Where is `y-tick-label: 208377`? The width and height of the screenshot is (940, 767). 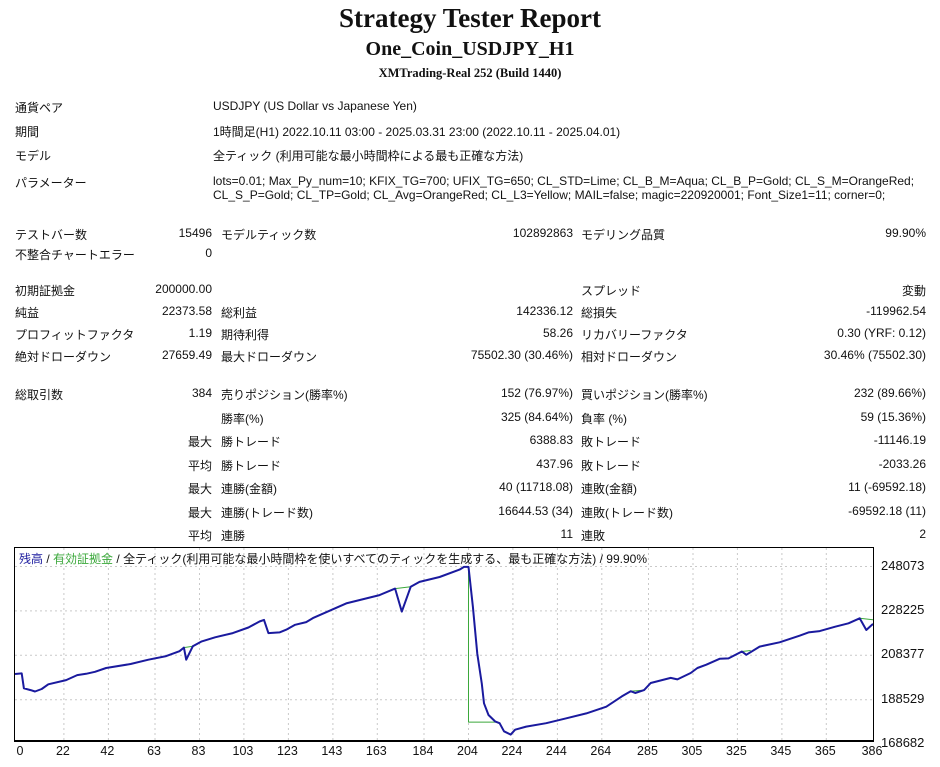
y-tick-label: 208377 is located at coordinates (903, 654).